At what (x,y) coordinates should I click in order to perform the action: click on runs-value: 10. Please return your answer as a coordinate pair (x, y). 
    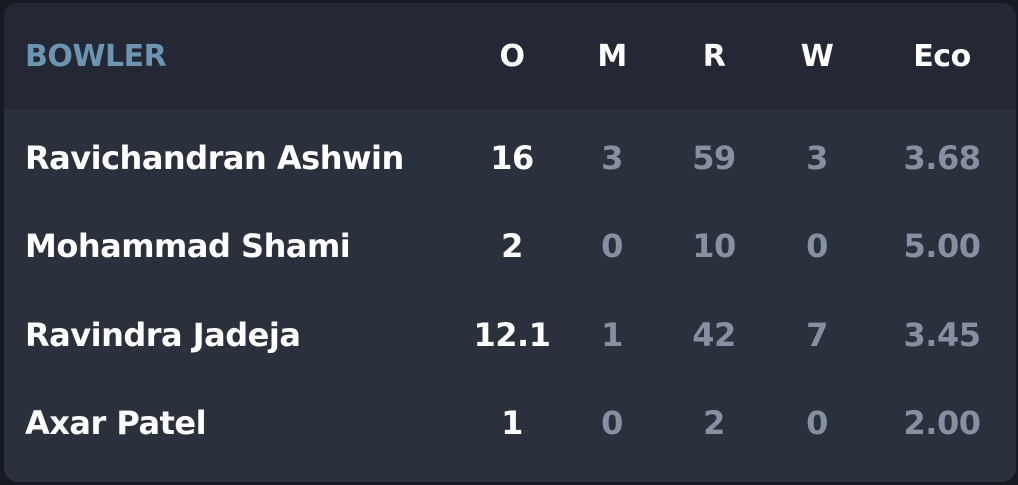
    Looking at the image, I should click on (714, 245).